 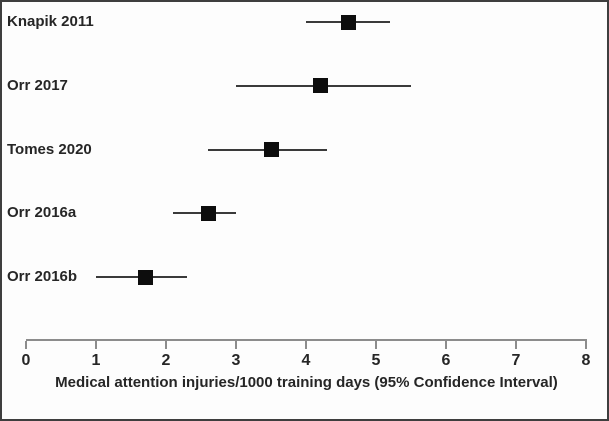 I want to click on x-axis-tick-label: 0, so click(x=26, y=360).